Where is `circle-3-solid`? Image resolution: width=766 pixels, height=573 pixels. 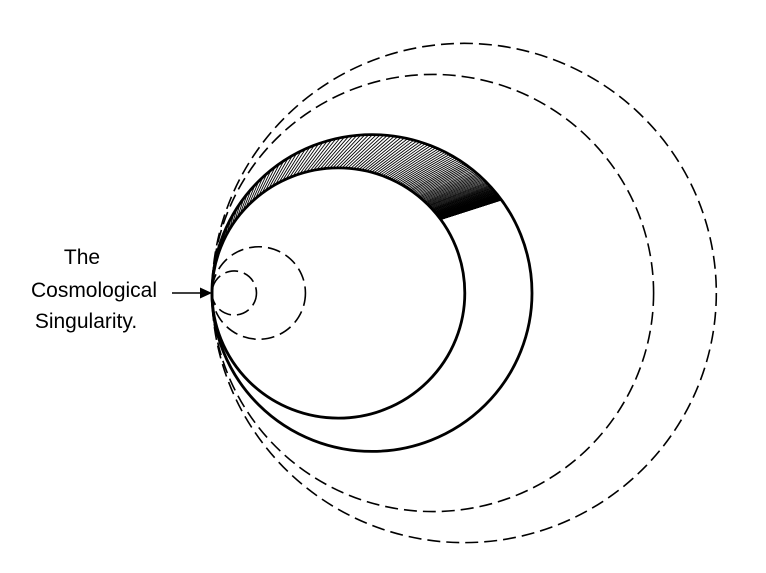 circle-3-solid is located at coordinates (338, 293).